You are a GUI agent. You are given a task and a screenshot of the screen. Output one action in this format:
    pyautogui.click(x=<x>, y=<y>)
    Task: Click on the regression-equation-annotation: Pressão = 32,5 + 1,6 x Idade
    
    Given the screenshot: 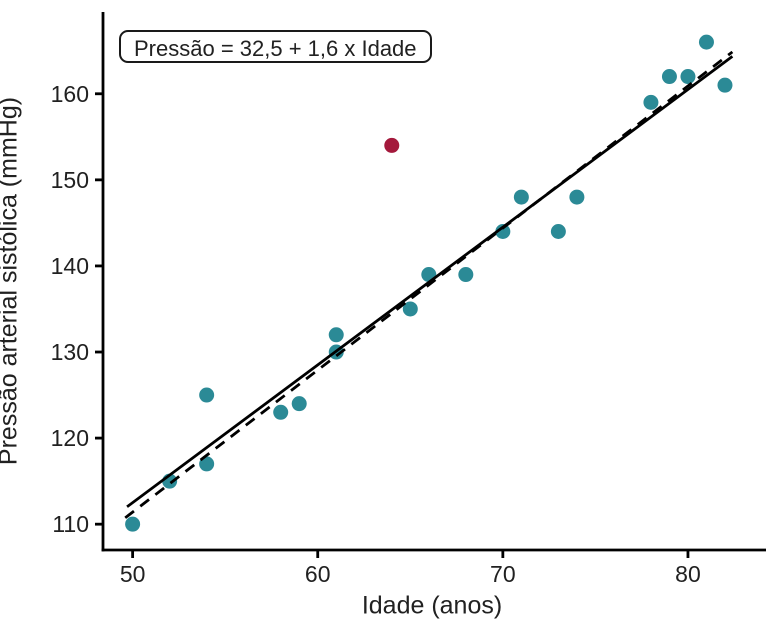 What is the action you would take?
    pyautogui.click(x=275, y=46)
    